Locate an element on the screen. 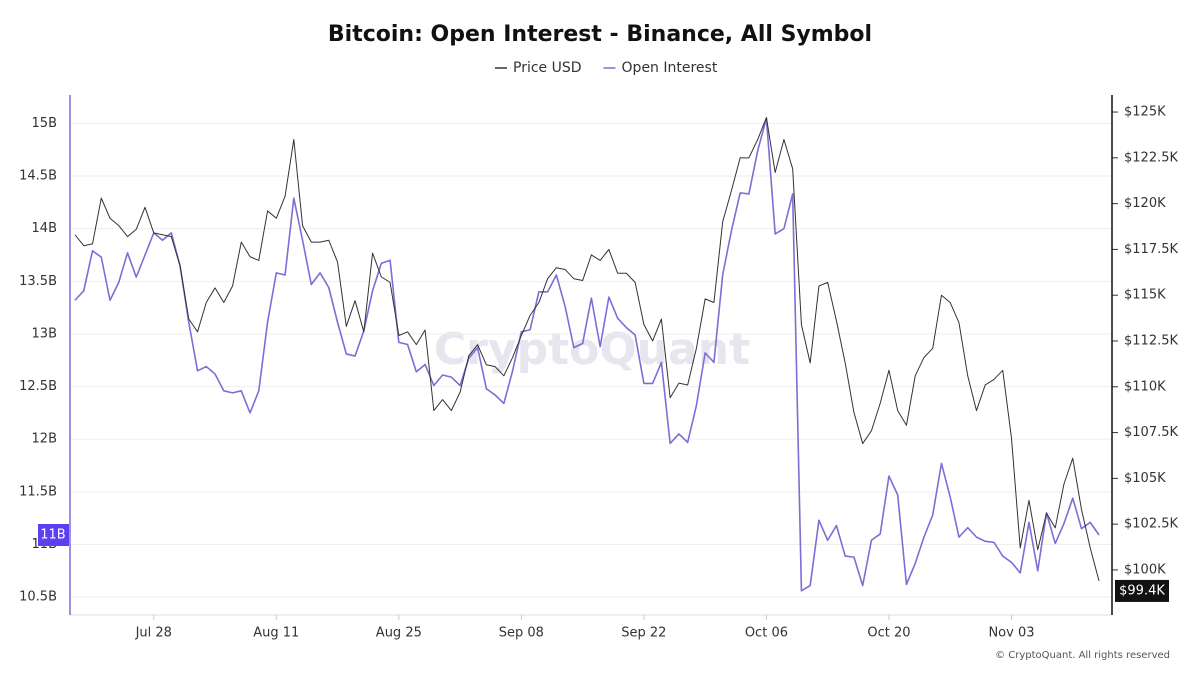  y2-tick-label: $107.5K is located at coordinates (1151, 432).